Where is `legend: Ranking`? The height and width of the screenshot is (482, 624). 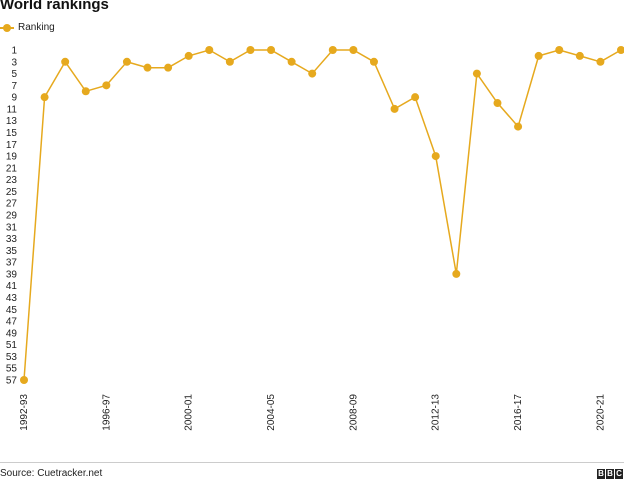 legend: Ranking is located at coordinates (27, 27).